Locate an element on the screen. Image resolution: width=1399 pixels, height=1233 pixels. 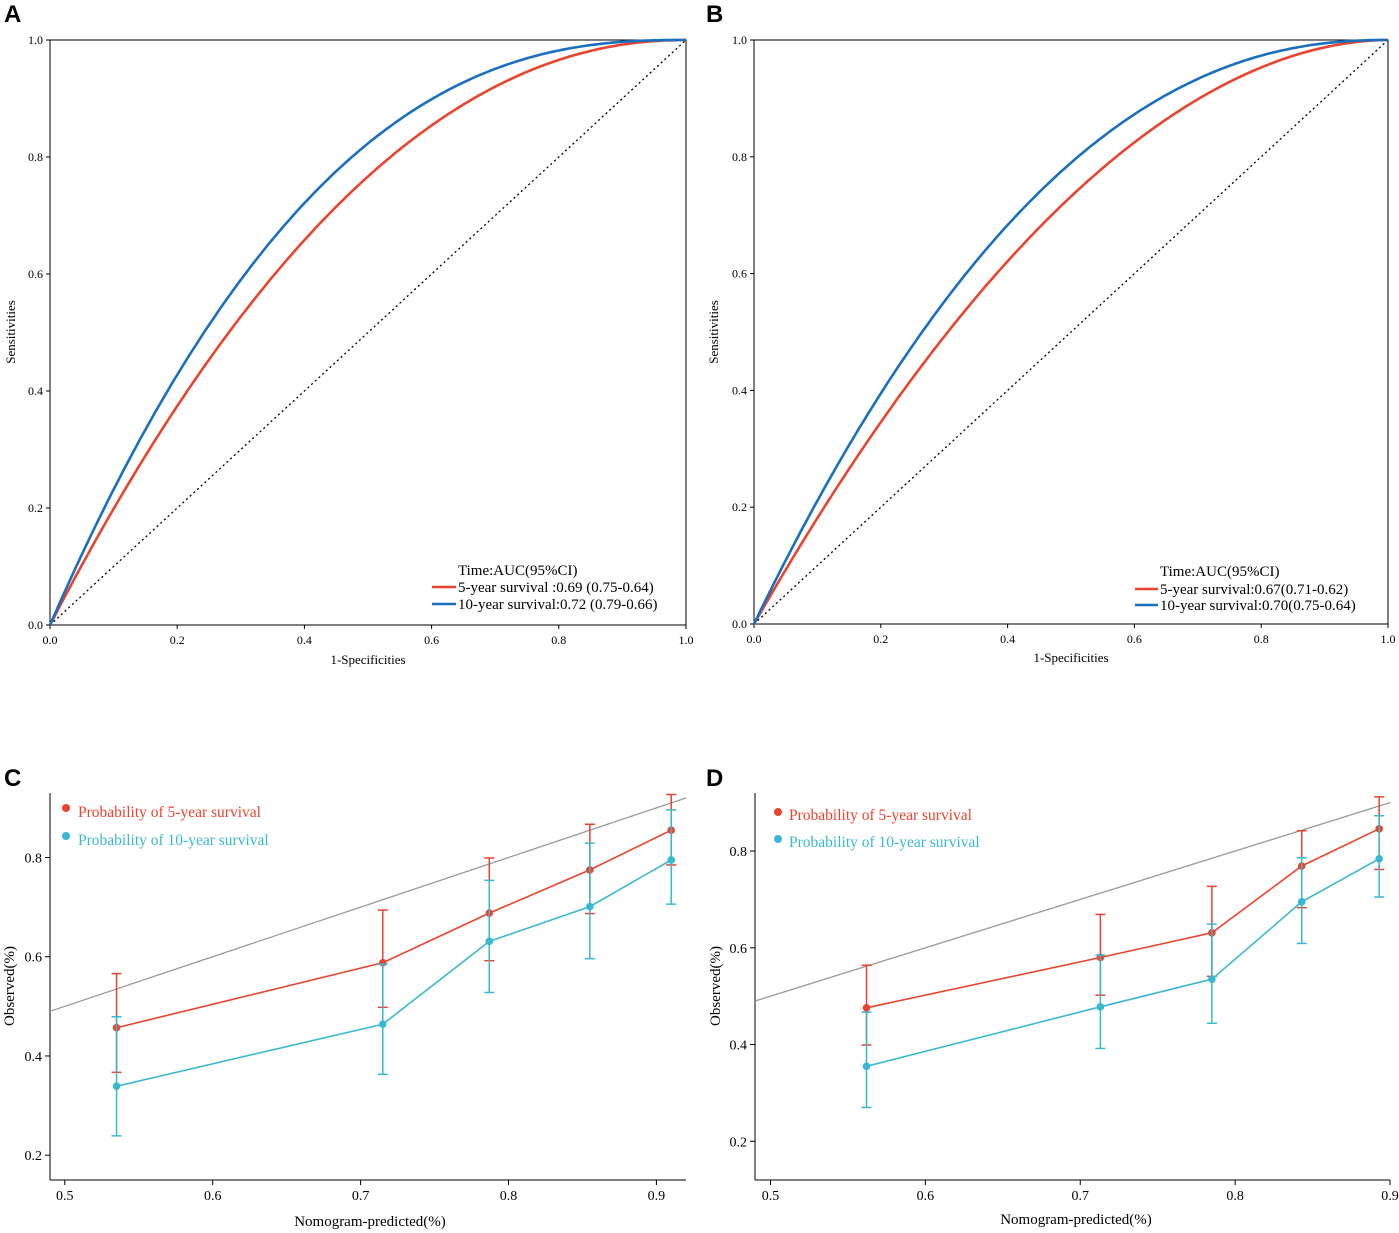
panel-letter-c: C is located at coordinates (12, 778).